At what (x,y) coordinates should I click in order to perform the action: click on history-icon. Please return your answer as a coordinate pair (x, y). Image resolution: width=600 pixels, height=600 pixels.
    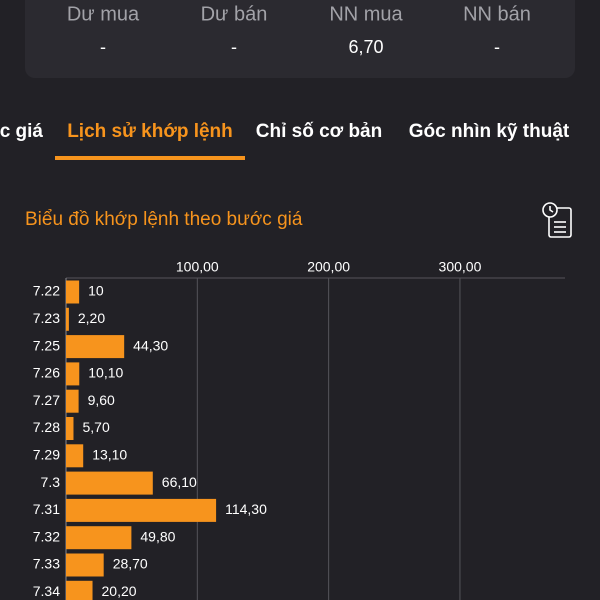
    Looking at the image, I should click on (557, 220).